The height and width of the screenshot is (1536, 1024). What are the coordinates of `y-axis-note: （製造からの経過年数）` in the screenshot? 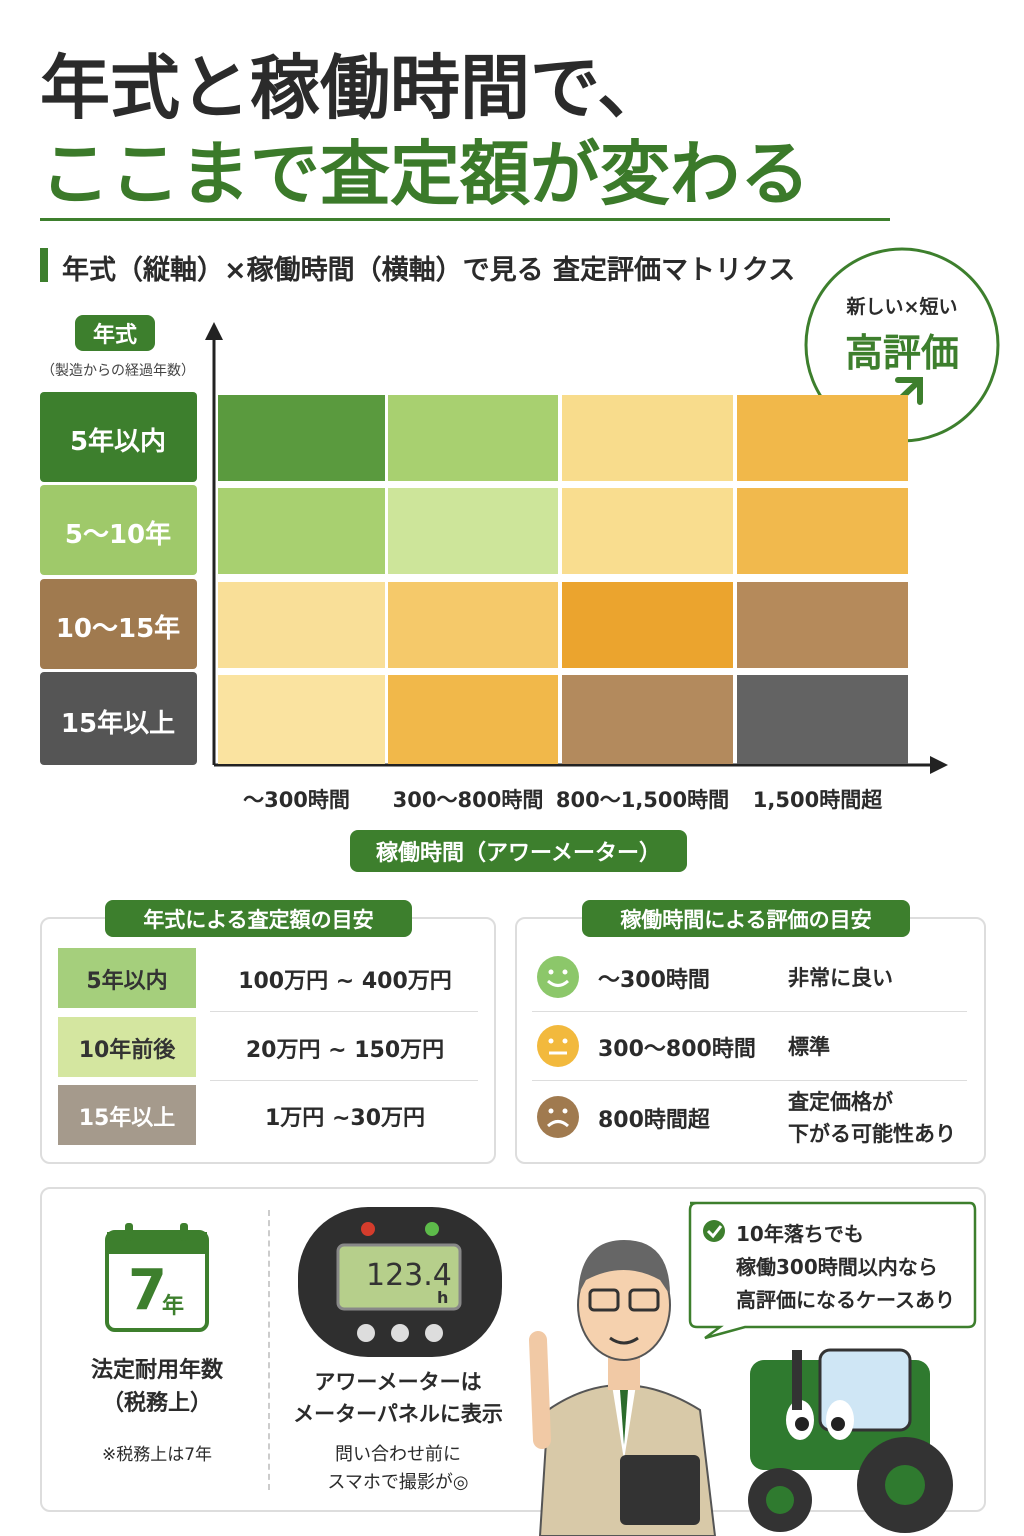 It's located at (118, 371).